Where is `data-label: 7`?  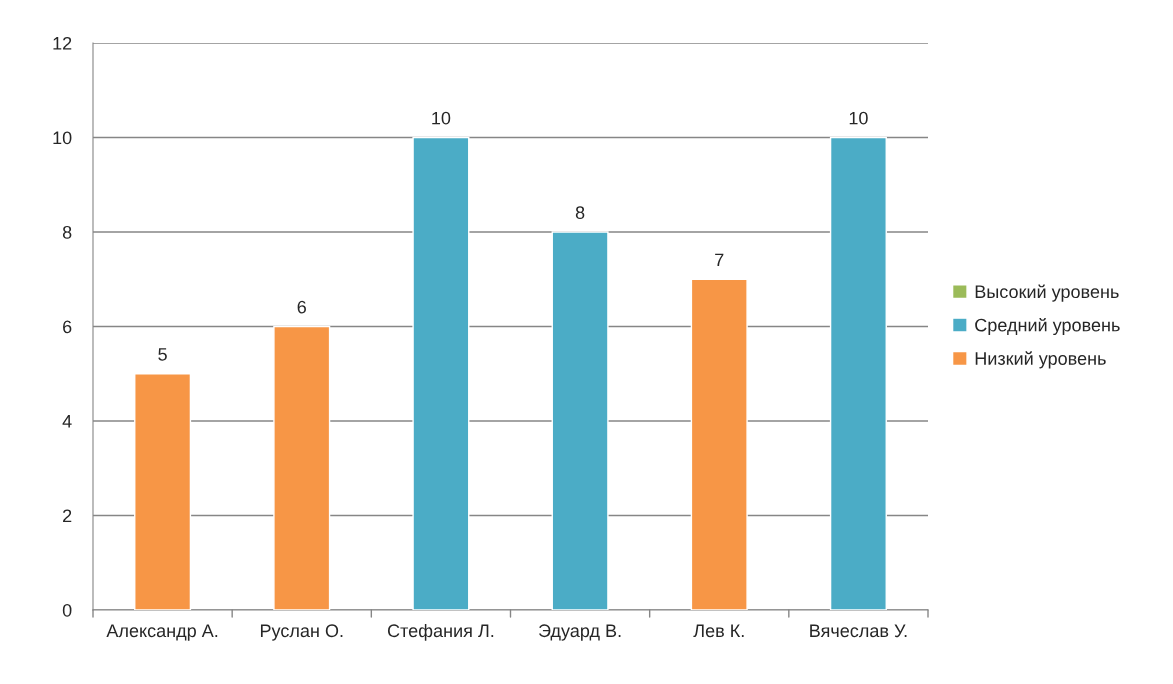
data-label: 7 is located at coordinates (719, 260).